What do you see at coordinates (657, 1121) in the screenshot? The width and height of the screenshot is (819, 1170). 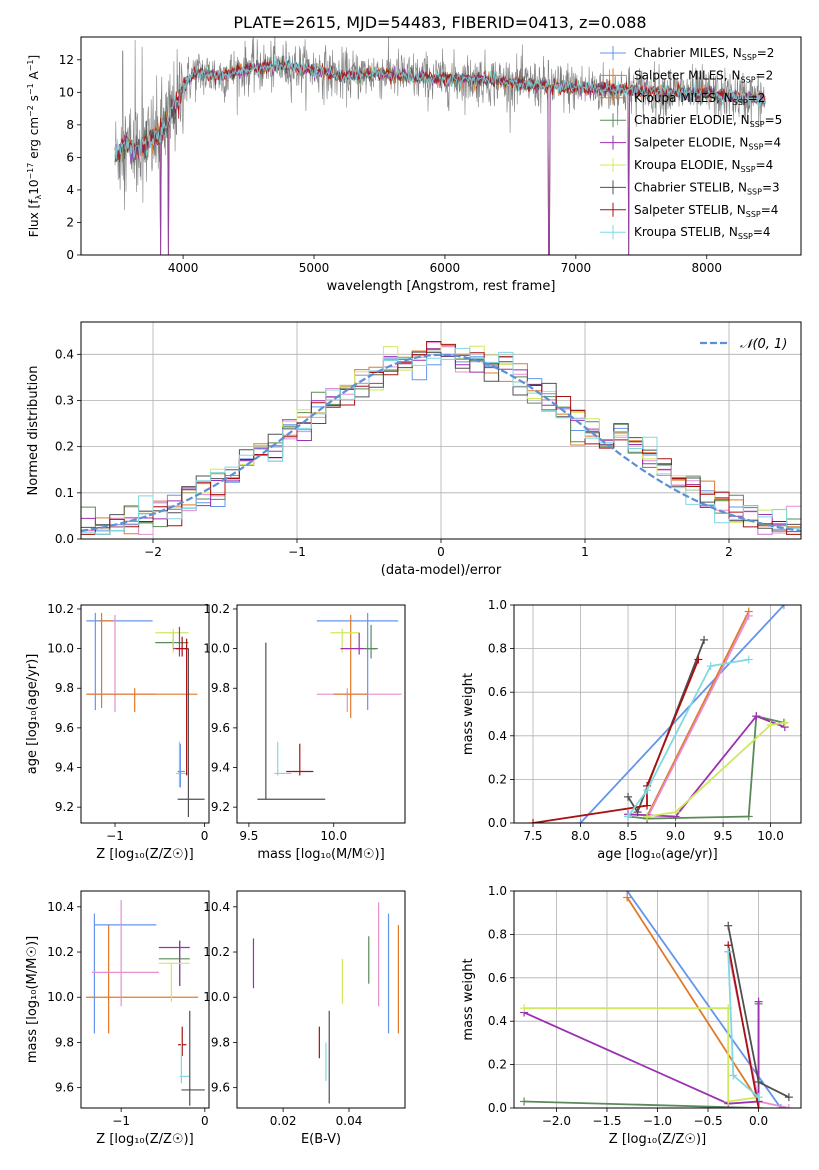 I see `x-tick-label: −1.0` at bounding box center [657, 1121].